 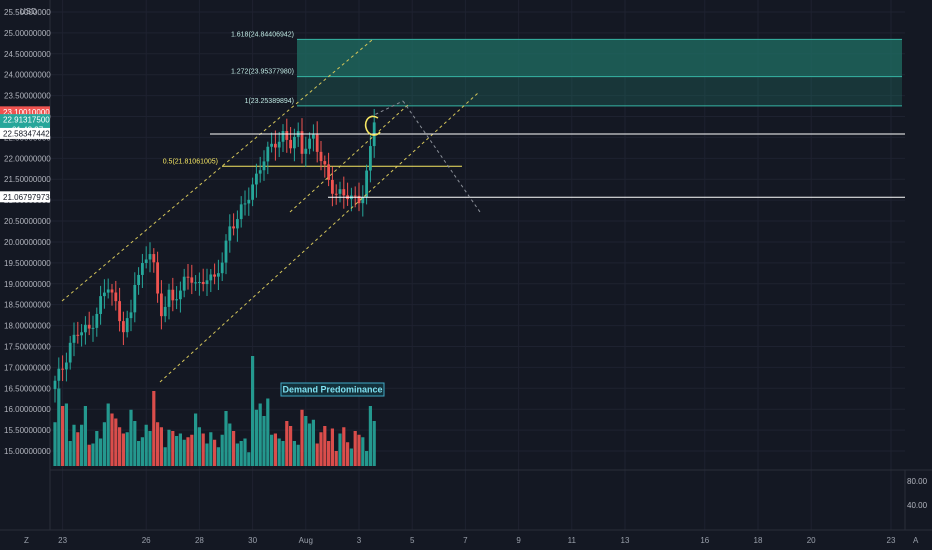 What do you see at coordinates (27, 367) in the screenshot?
I see `y-tick-label: 17.00000000` at bounding box center [27, 367].